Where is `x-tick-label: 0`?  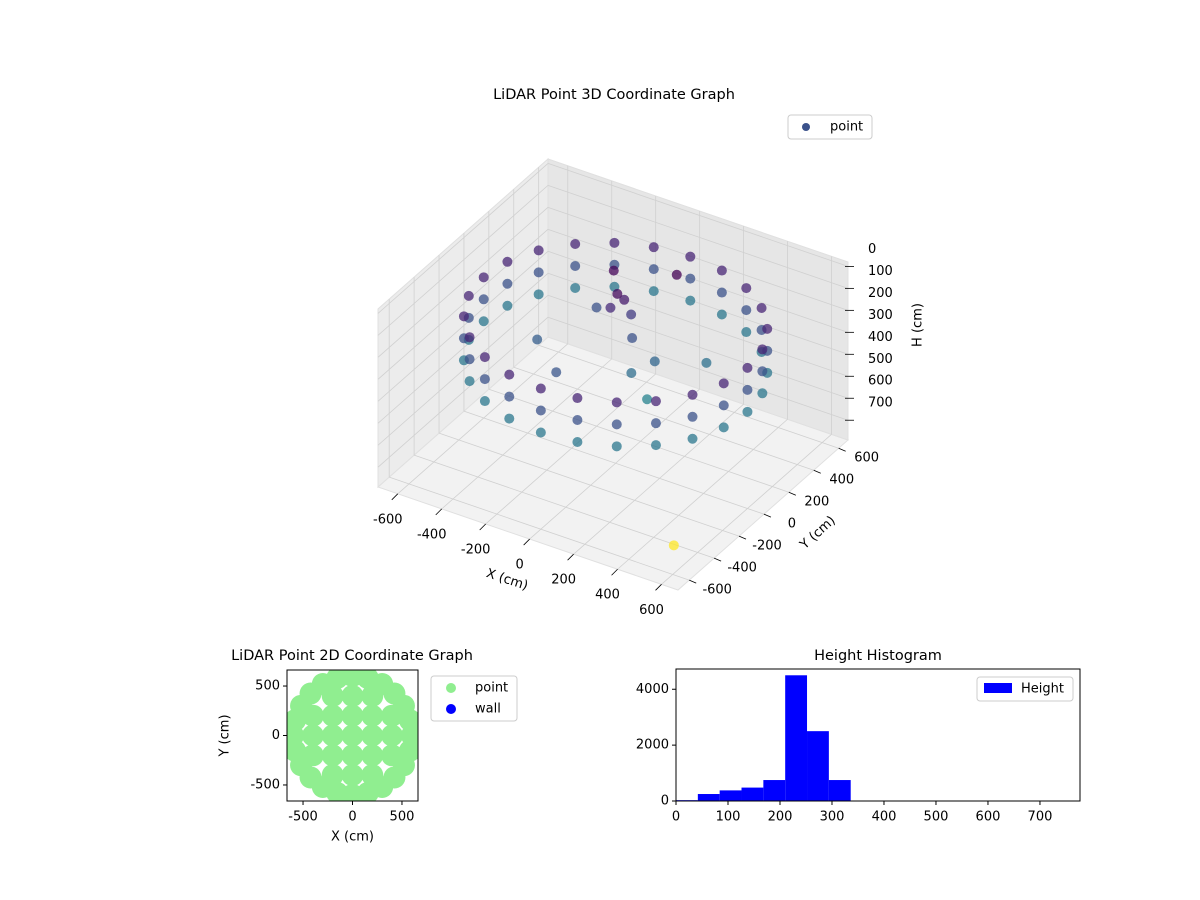 x-tick-label: 0 is located at coordinates (676, 817).